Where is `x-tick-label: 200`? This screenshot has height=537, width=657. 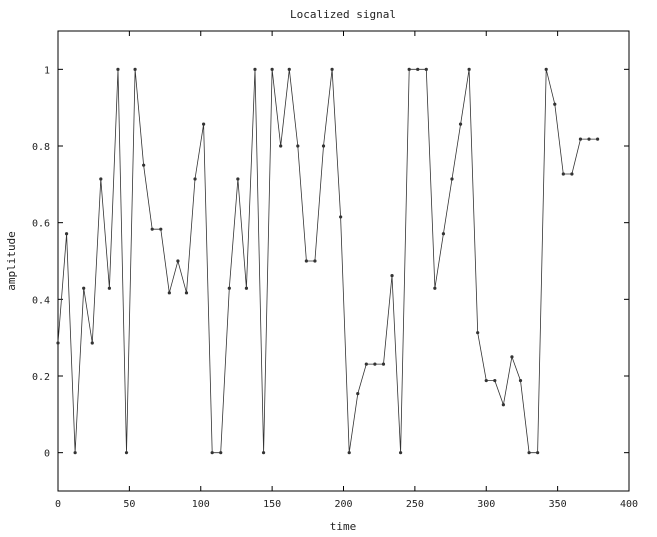 x-tick-label: 200 is located at coordinates (343, 504).